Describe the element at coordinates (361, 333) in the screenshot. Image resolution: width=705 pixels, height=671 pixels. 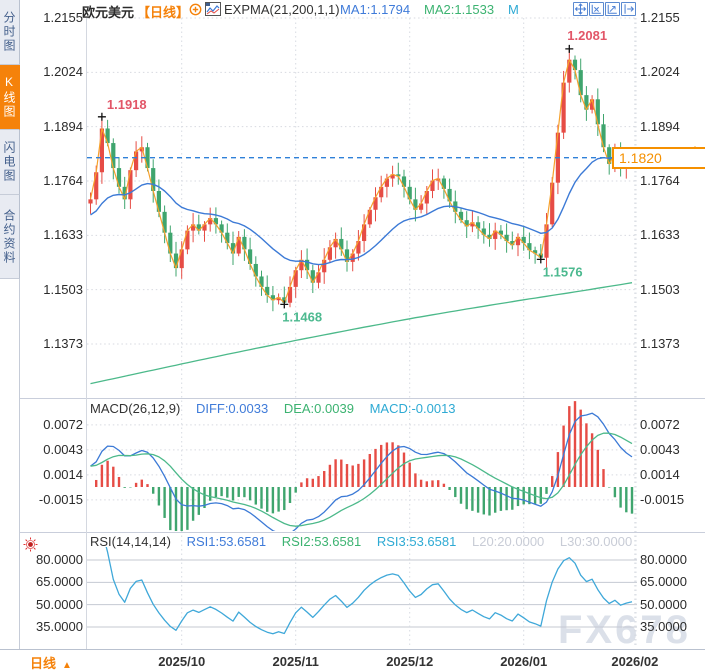
I see `ema200-line` at that location.